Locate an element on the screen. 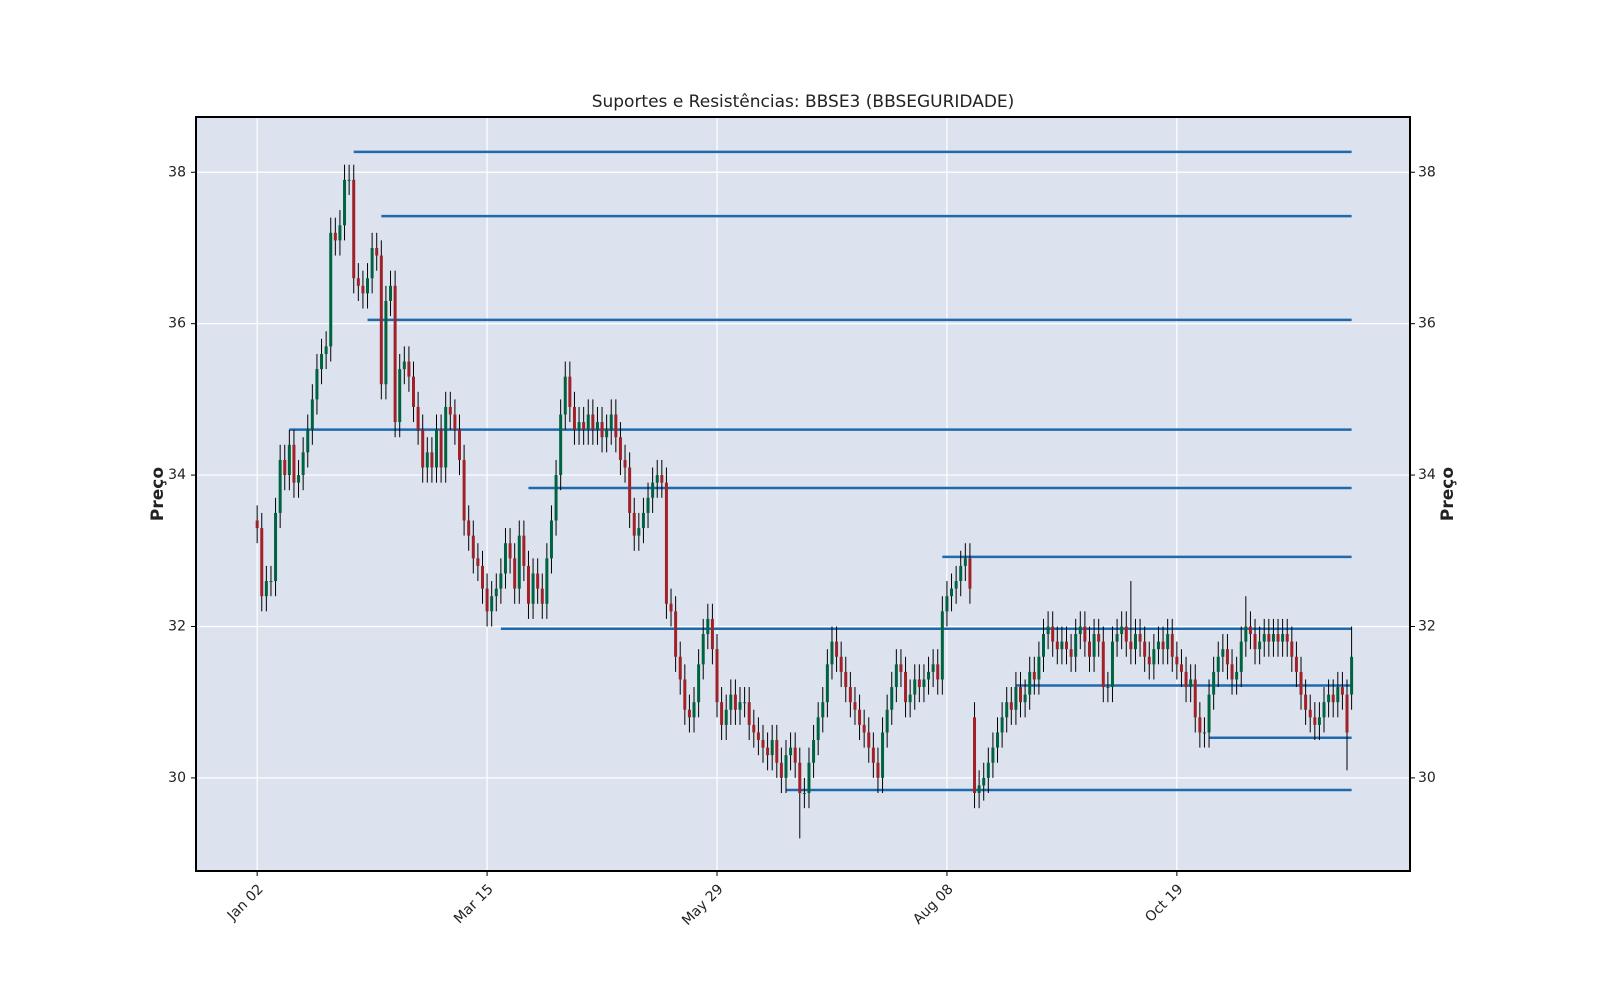  y2-tick-label: 32 is located at coordinates (1427, 626).